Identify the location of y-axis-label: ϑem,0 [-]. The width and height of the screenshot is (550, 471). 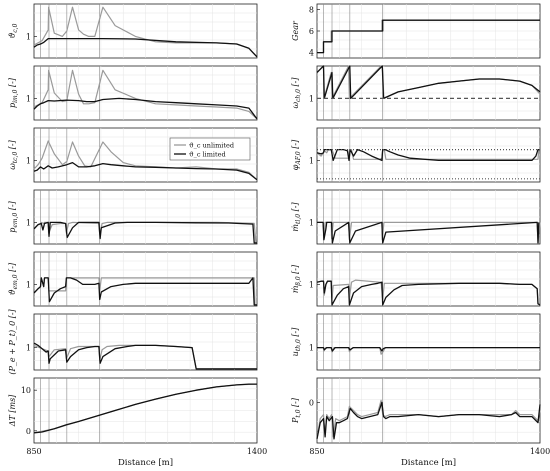
(13, 278).